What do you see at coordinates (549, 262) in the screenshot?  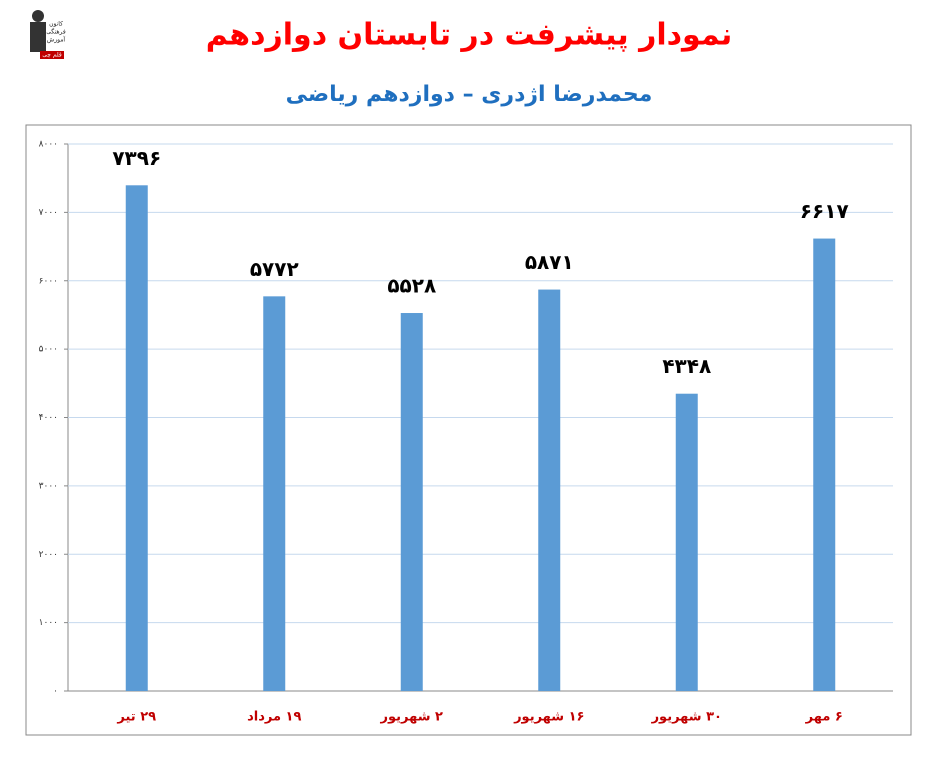 I see `value-label: ۵۸۷۱` at bounding box center [549, 262].